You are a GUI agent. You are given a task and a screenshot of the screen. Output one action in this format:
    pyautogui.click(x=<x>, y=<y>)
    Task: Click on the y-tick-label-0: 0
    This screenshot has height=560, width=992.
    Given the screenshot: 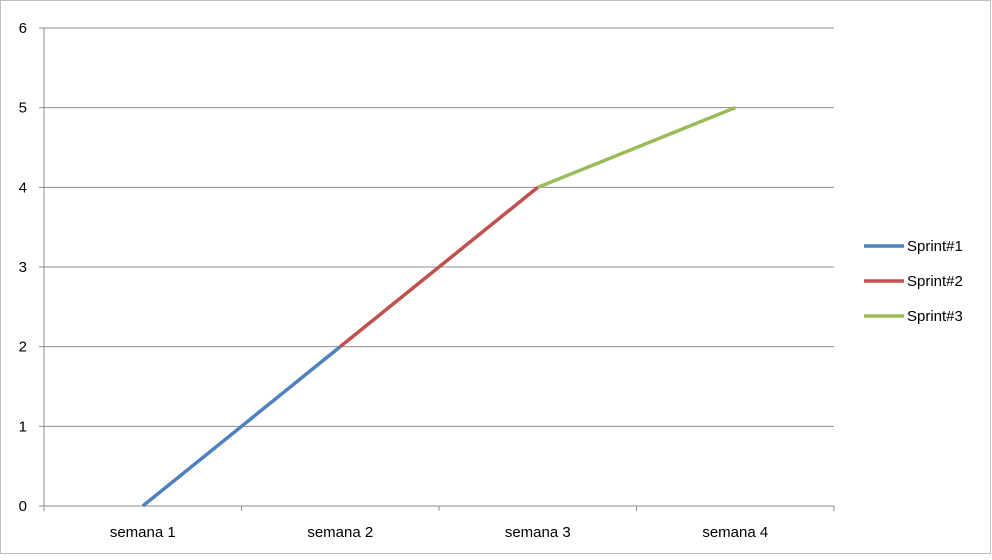 What is the action you would take?
    pyautogui.click(x=23, y=506)
    